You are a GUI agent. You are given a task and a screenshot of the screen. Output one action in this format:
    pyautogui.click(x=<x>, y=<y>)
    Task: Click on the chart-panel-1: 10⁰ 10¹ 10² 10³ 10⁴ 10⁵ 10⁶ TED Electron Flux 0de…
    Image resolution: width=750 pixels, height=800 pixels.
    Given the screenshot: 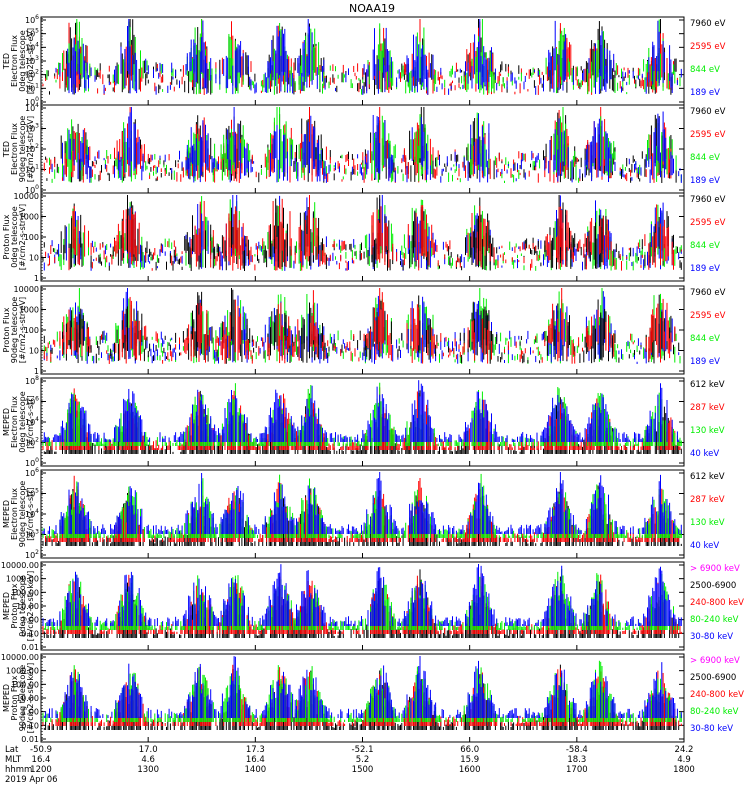 What is the action you would take?
    pyautogui.click(x=364, y=60)
    